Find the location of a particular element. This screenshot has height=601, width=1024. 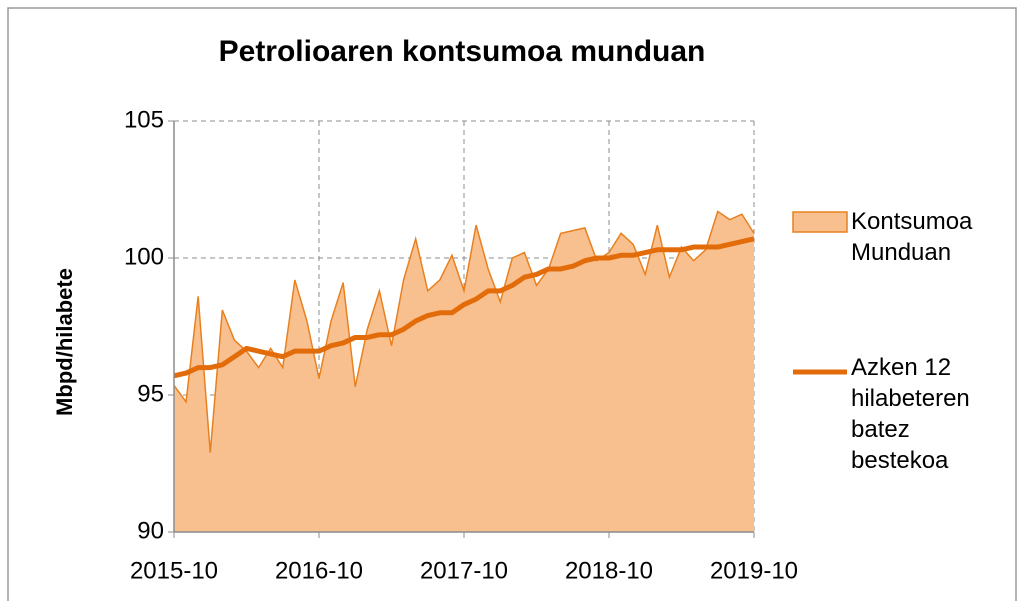

y-tick-label: 90 is located at coordinates (150, 530).